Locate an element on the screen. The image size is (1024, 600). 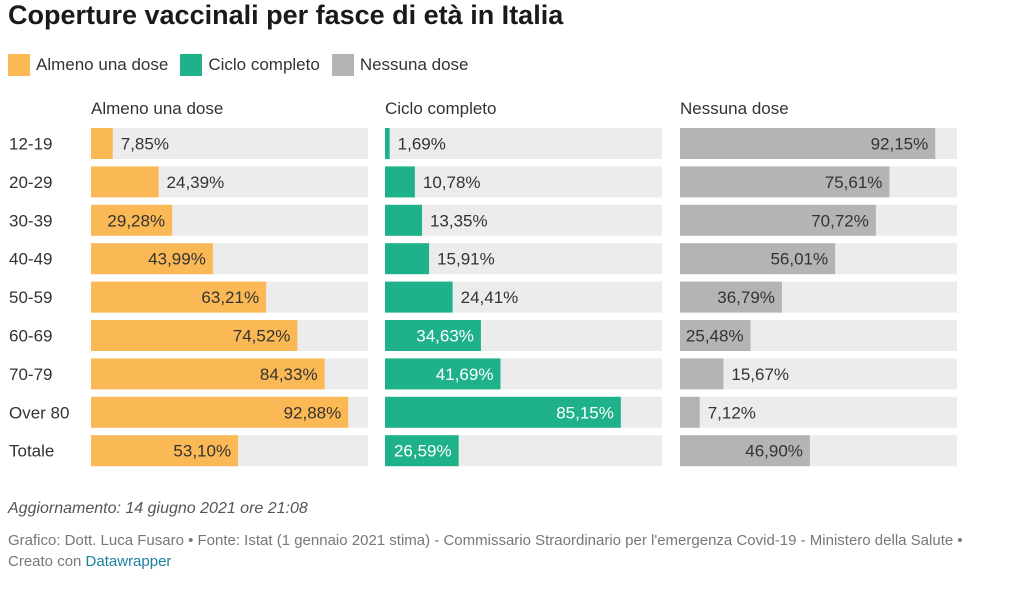
legend-swatch-ciclo-completo is located at coordinates (191, 65).